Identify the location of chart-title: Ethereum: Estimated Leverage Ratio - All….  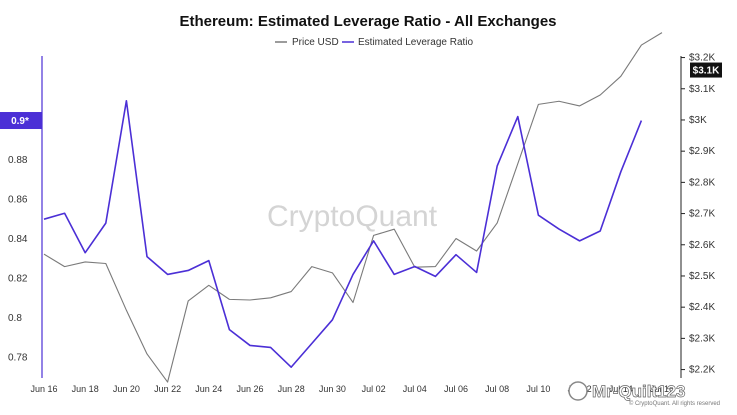
(367, 21).